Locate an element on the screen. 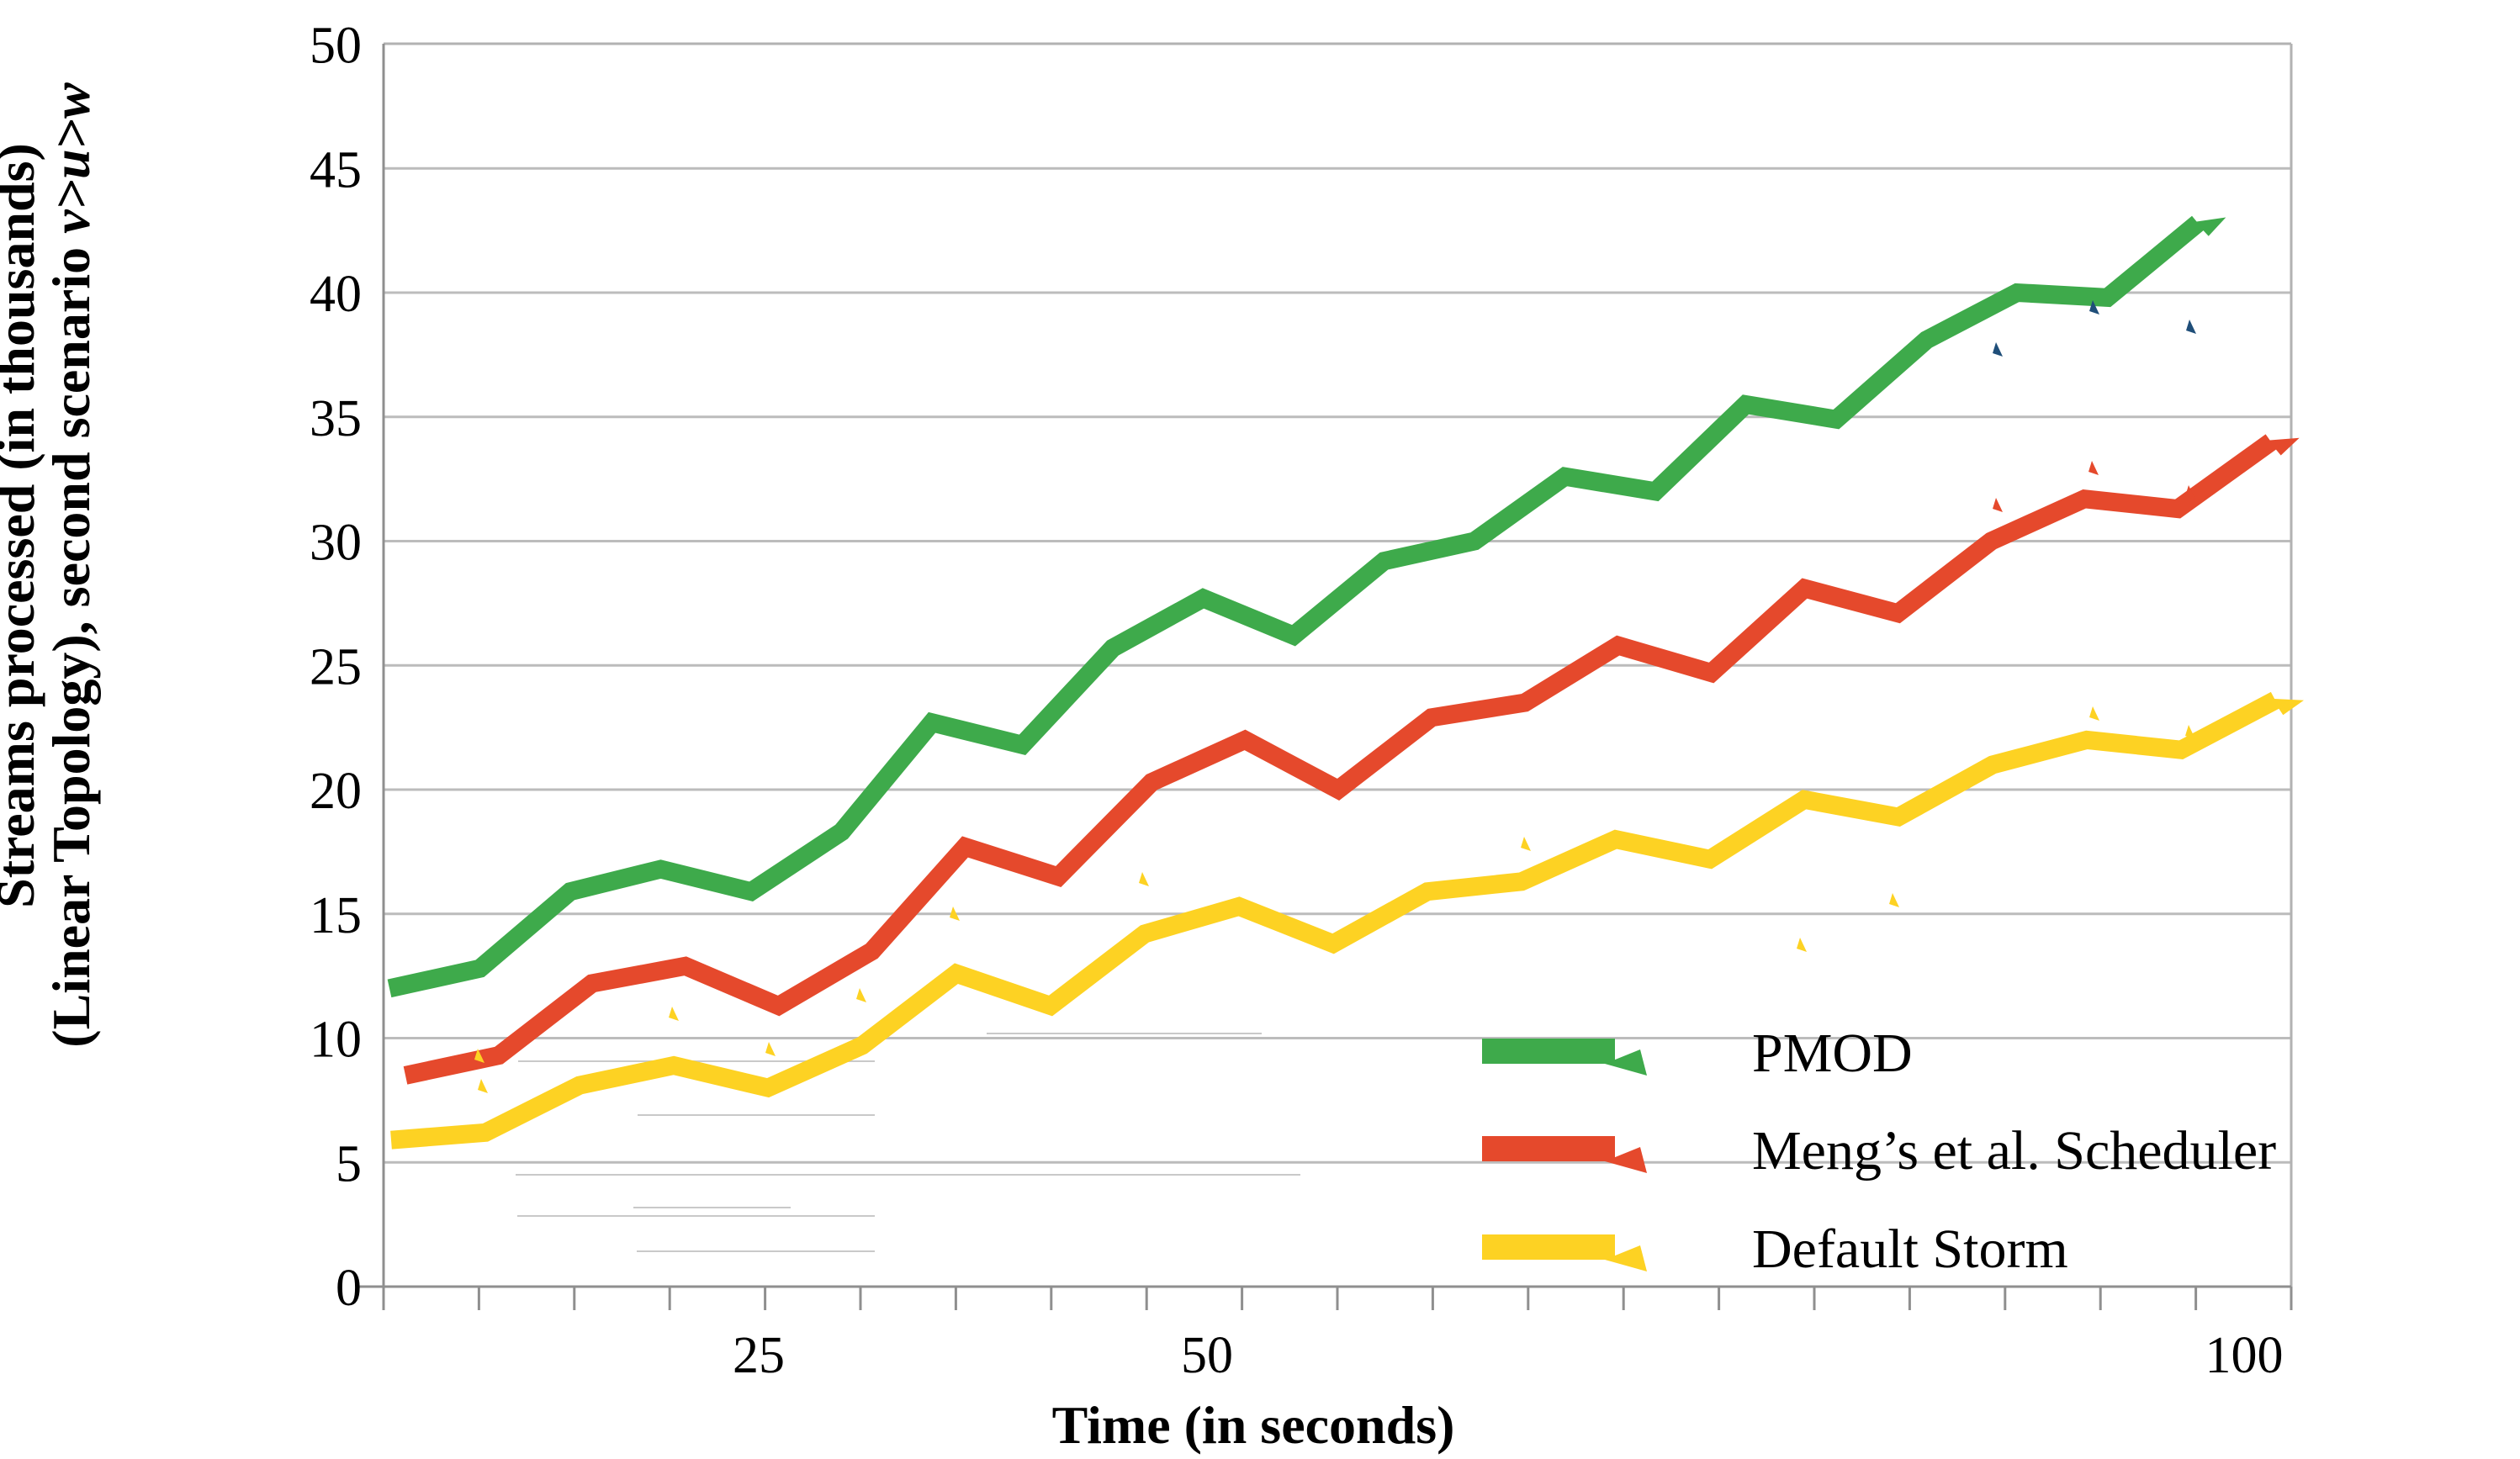  y-tick-label: 45 is located at coordinates (336, 169).